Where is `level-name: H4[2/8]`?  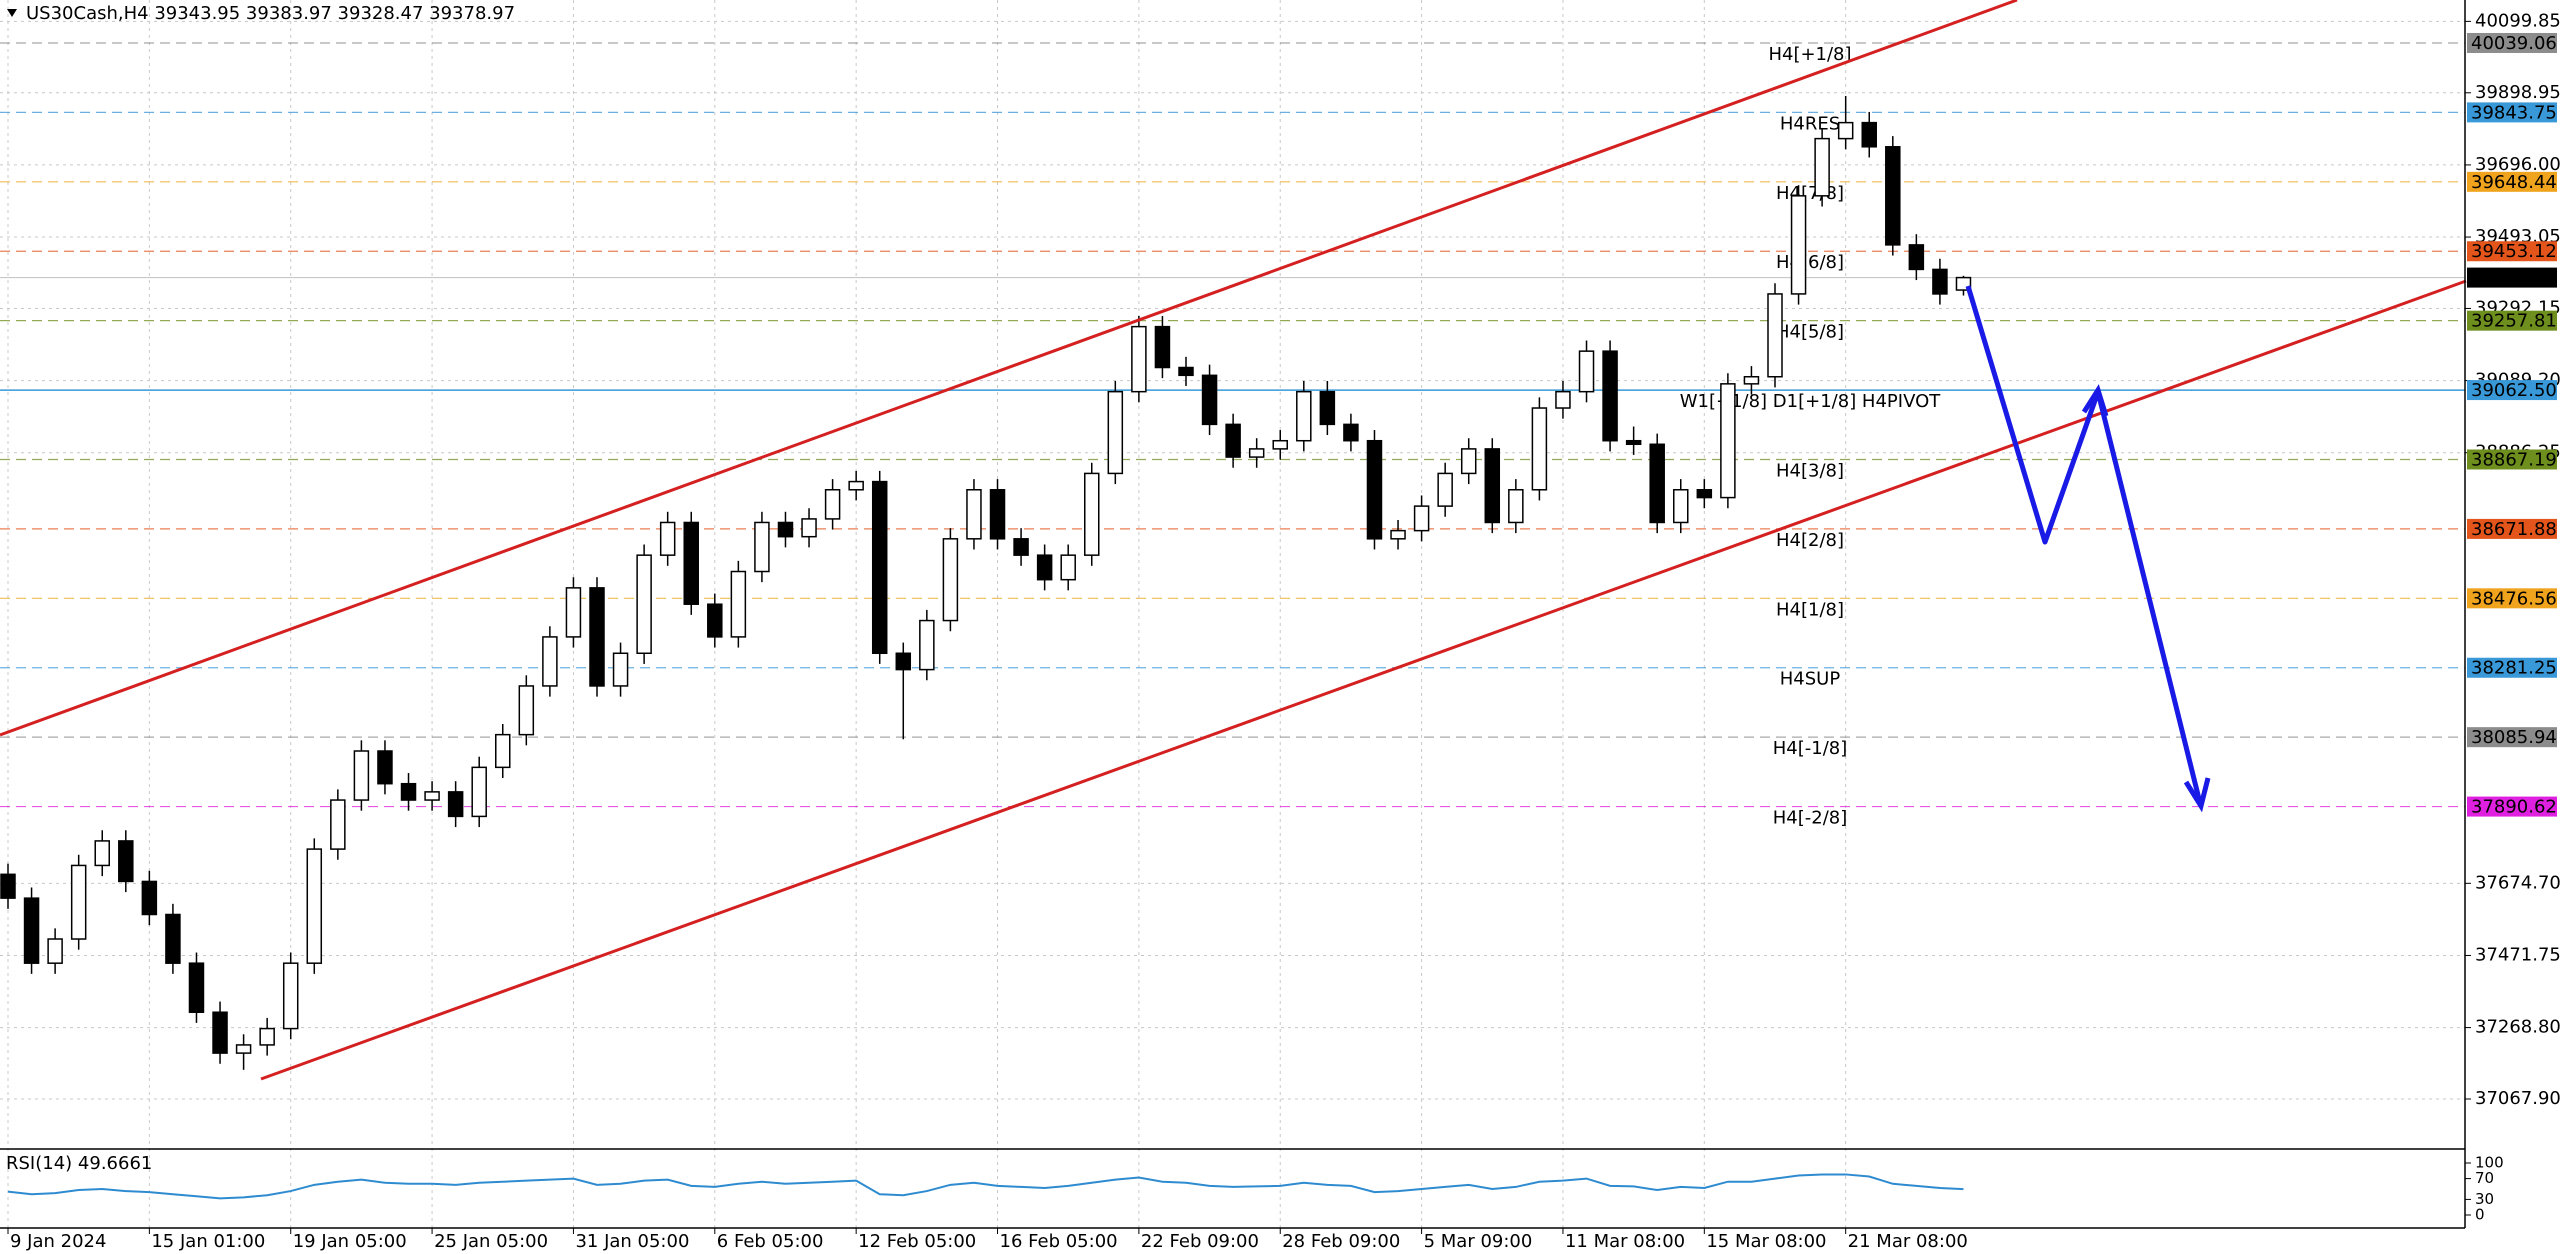
level-name: H4[2/8] is located at coordinates (1810, 540).